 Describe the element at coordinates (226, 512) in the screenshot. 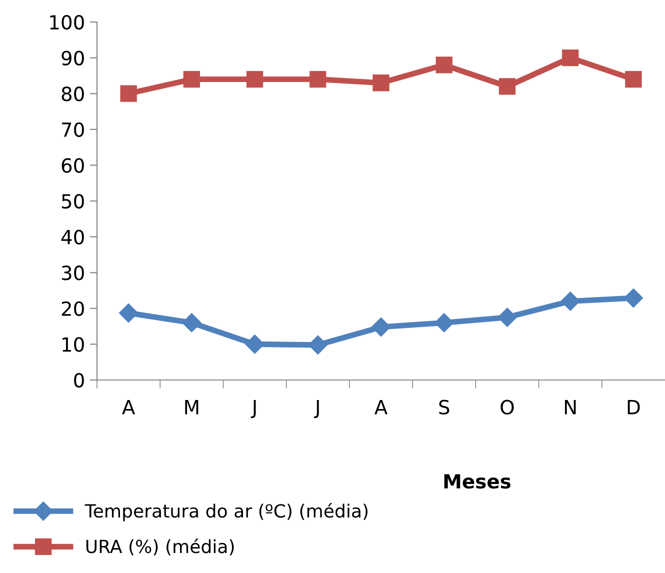

I see `legend-label: Temperatura do ar (ºC) (média)` at that location.